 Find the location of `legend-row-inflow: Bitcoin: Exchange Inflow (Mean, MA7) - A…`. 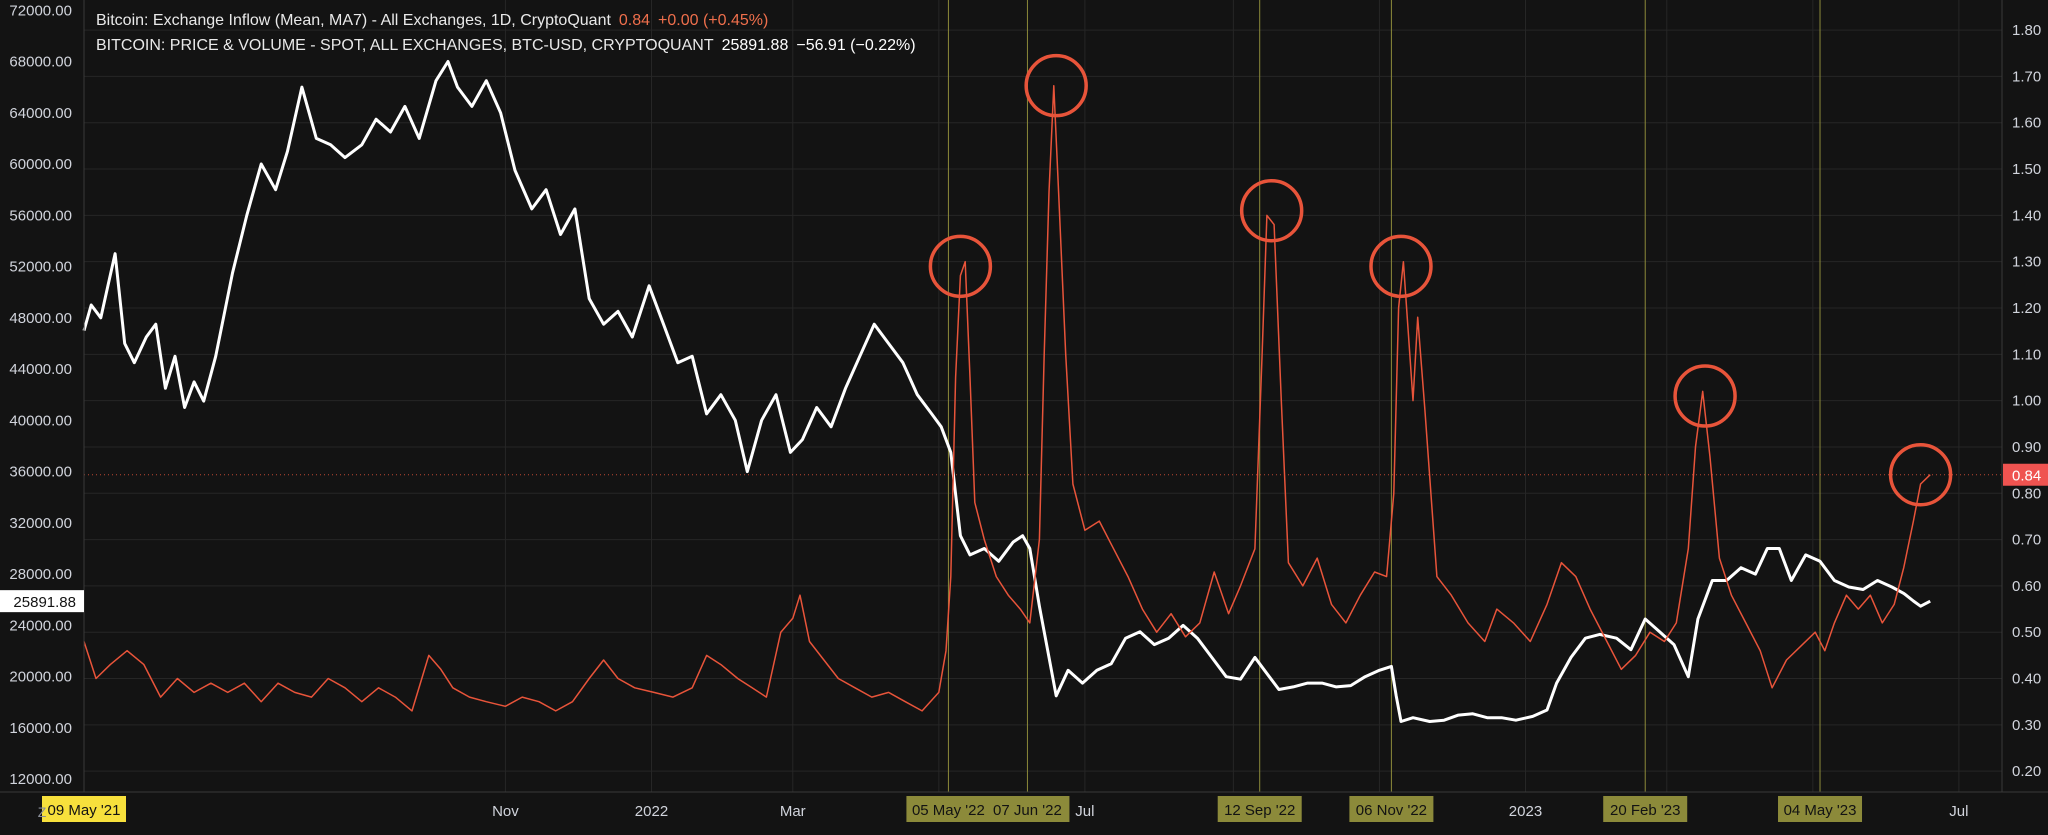

legend-row-inflow: Bitcoin: Exchange Inflow (Mean, MA7) - A… is located at coordinates (506, 20).